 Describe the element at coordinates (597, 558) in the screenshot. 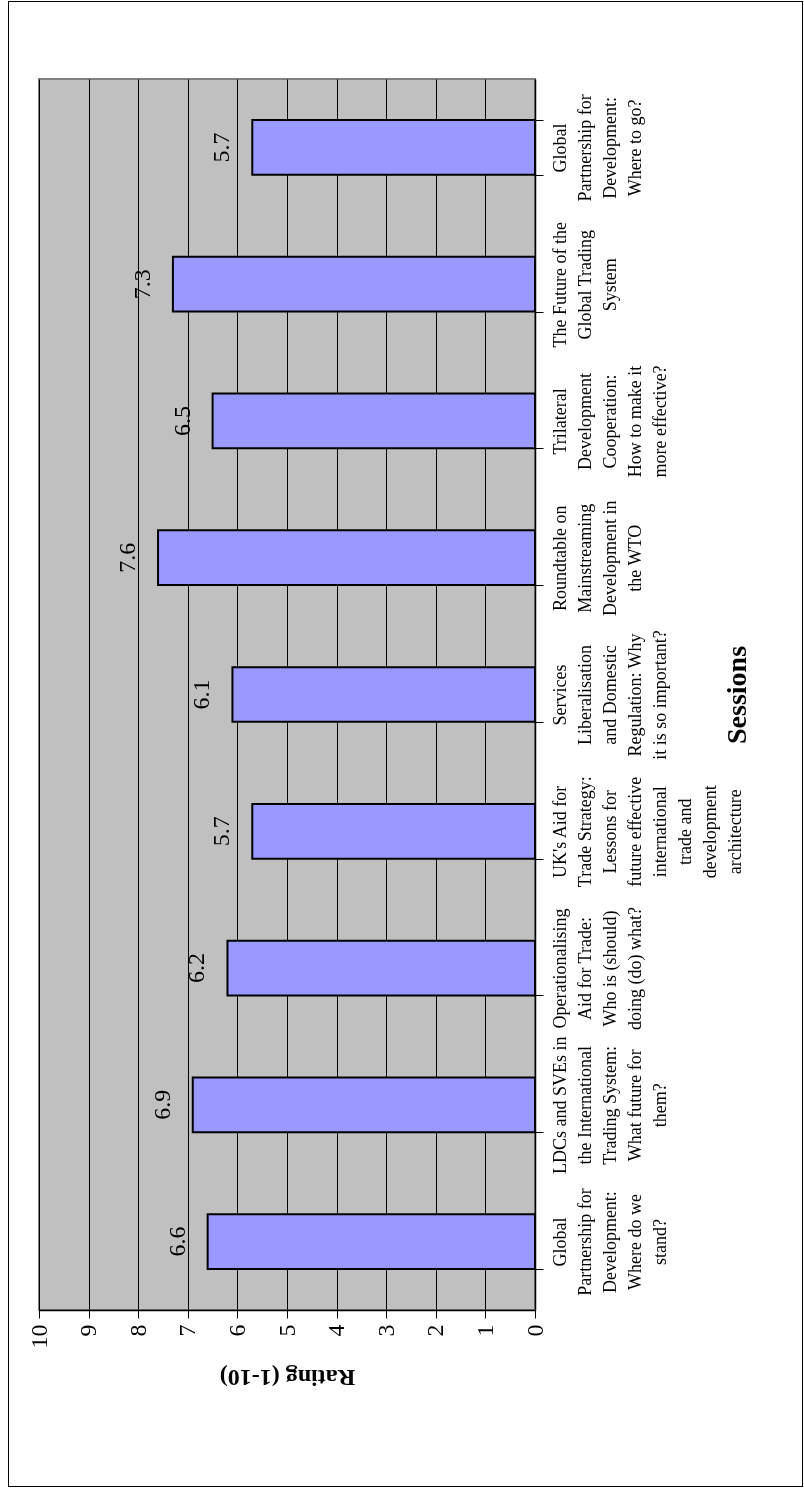

I see `y-tick-label: Roundtable on Mainstreaming Development in the WTO` at that location.